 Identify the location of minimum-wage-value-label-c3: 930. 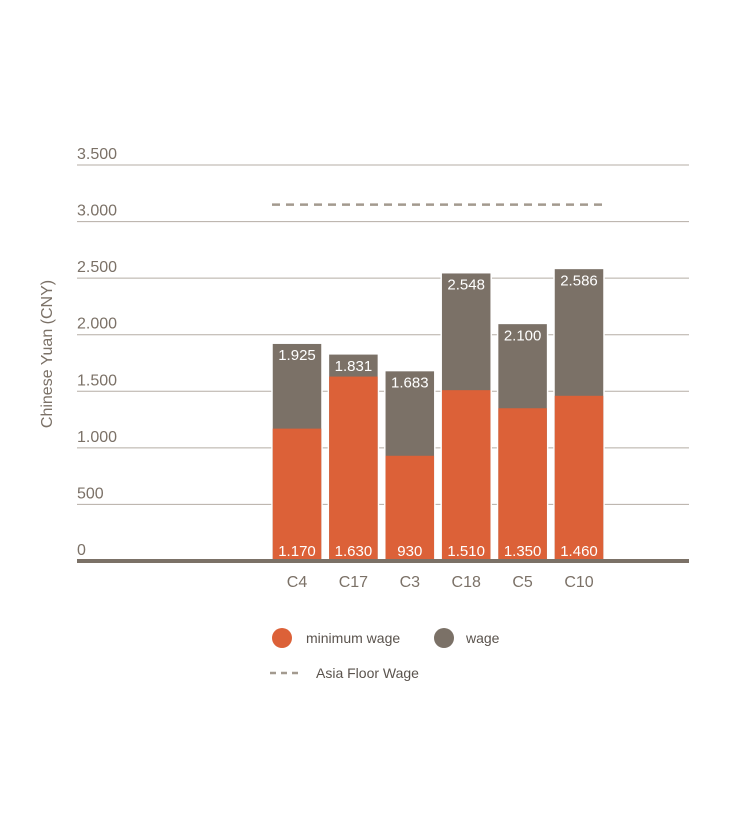
(409, 551).